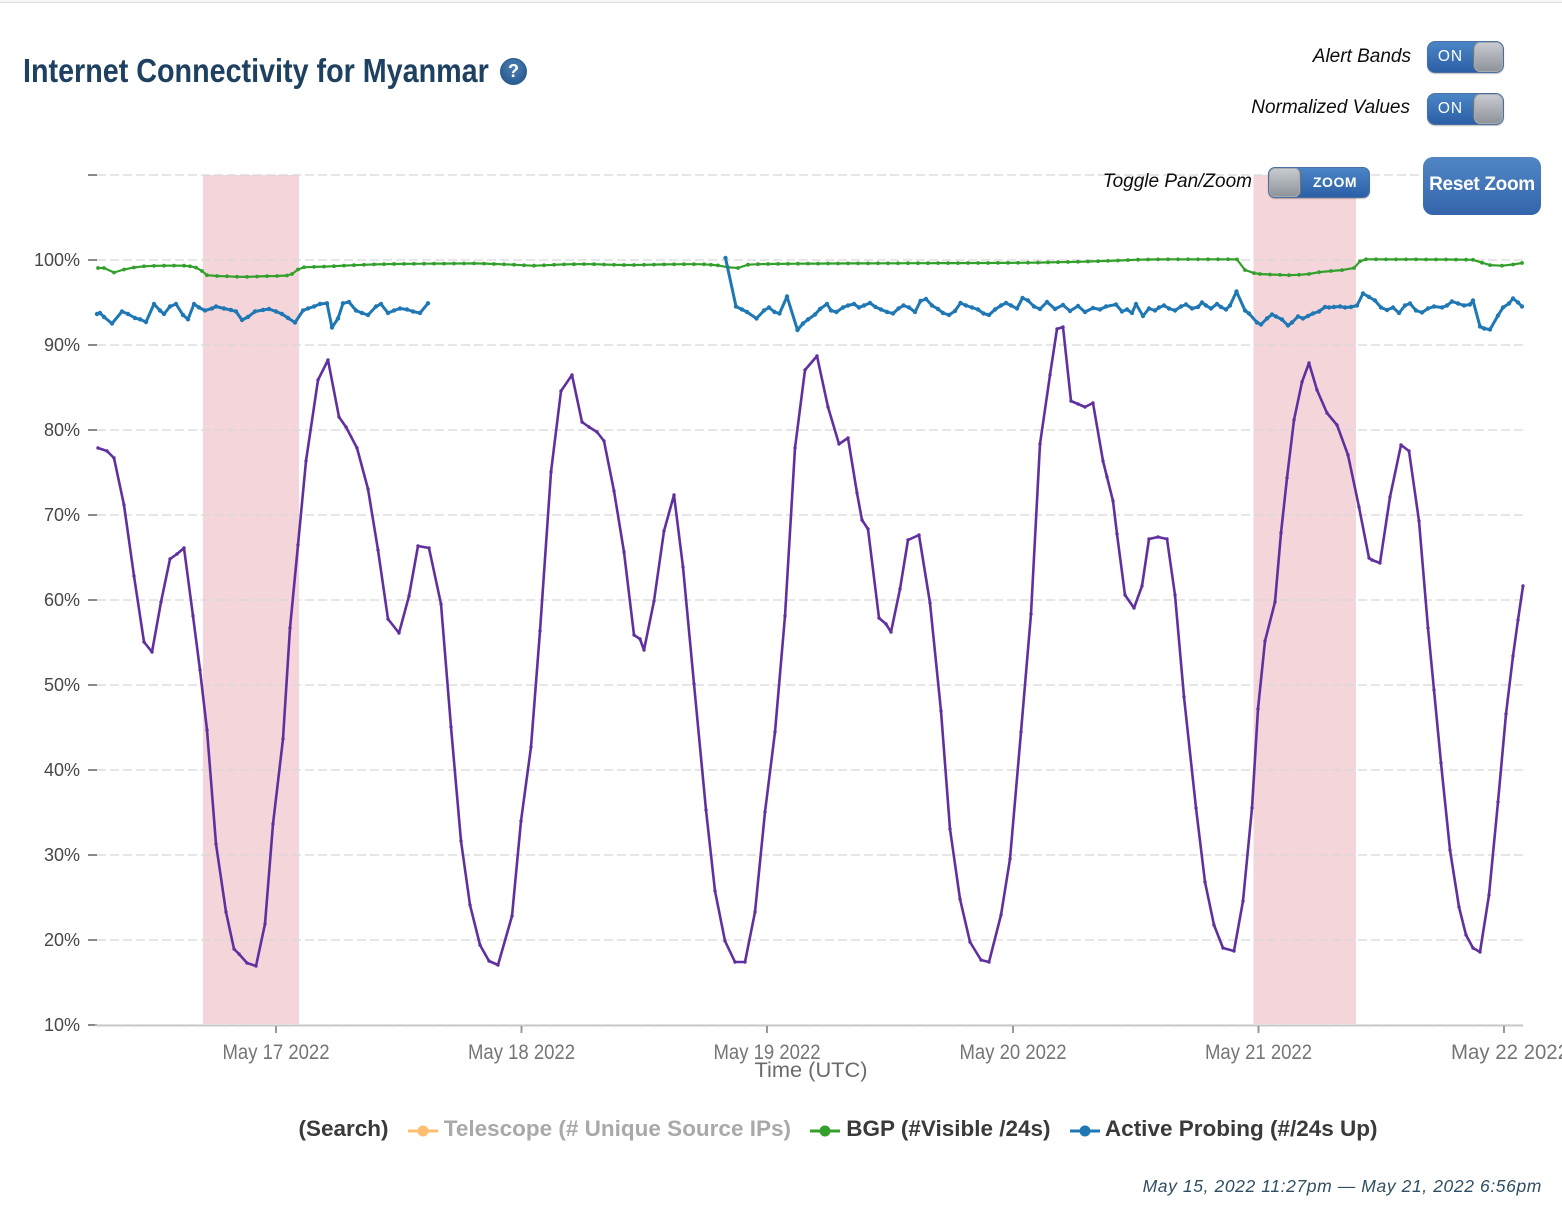 This screenshot has height=1230, width=1562. Describe the element at coordinates (62, 770) in the screenshot. I see `svg-text: 40%` at that location.